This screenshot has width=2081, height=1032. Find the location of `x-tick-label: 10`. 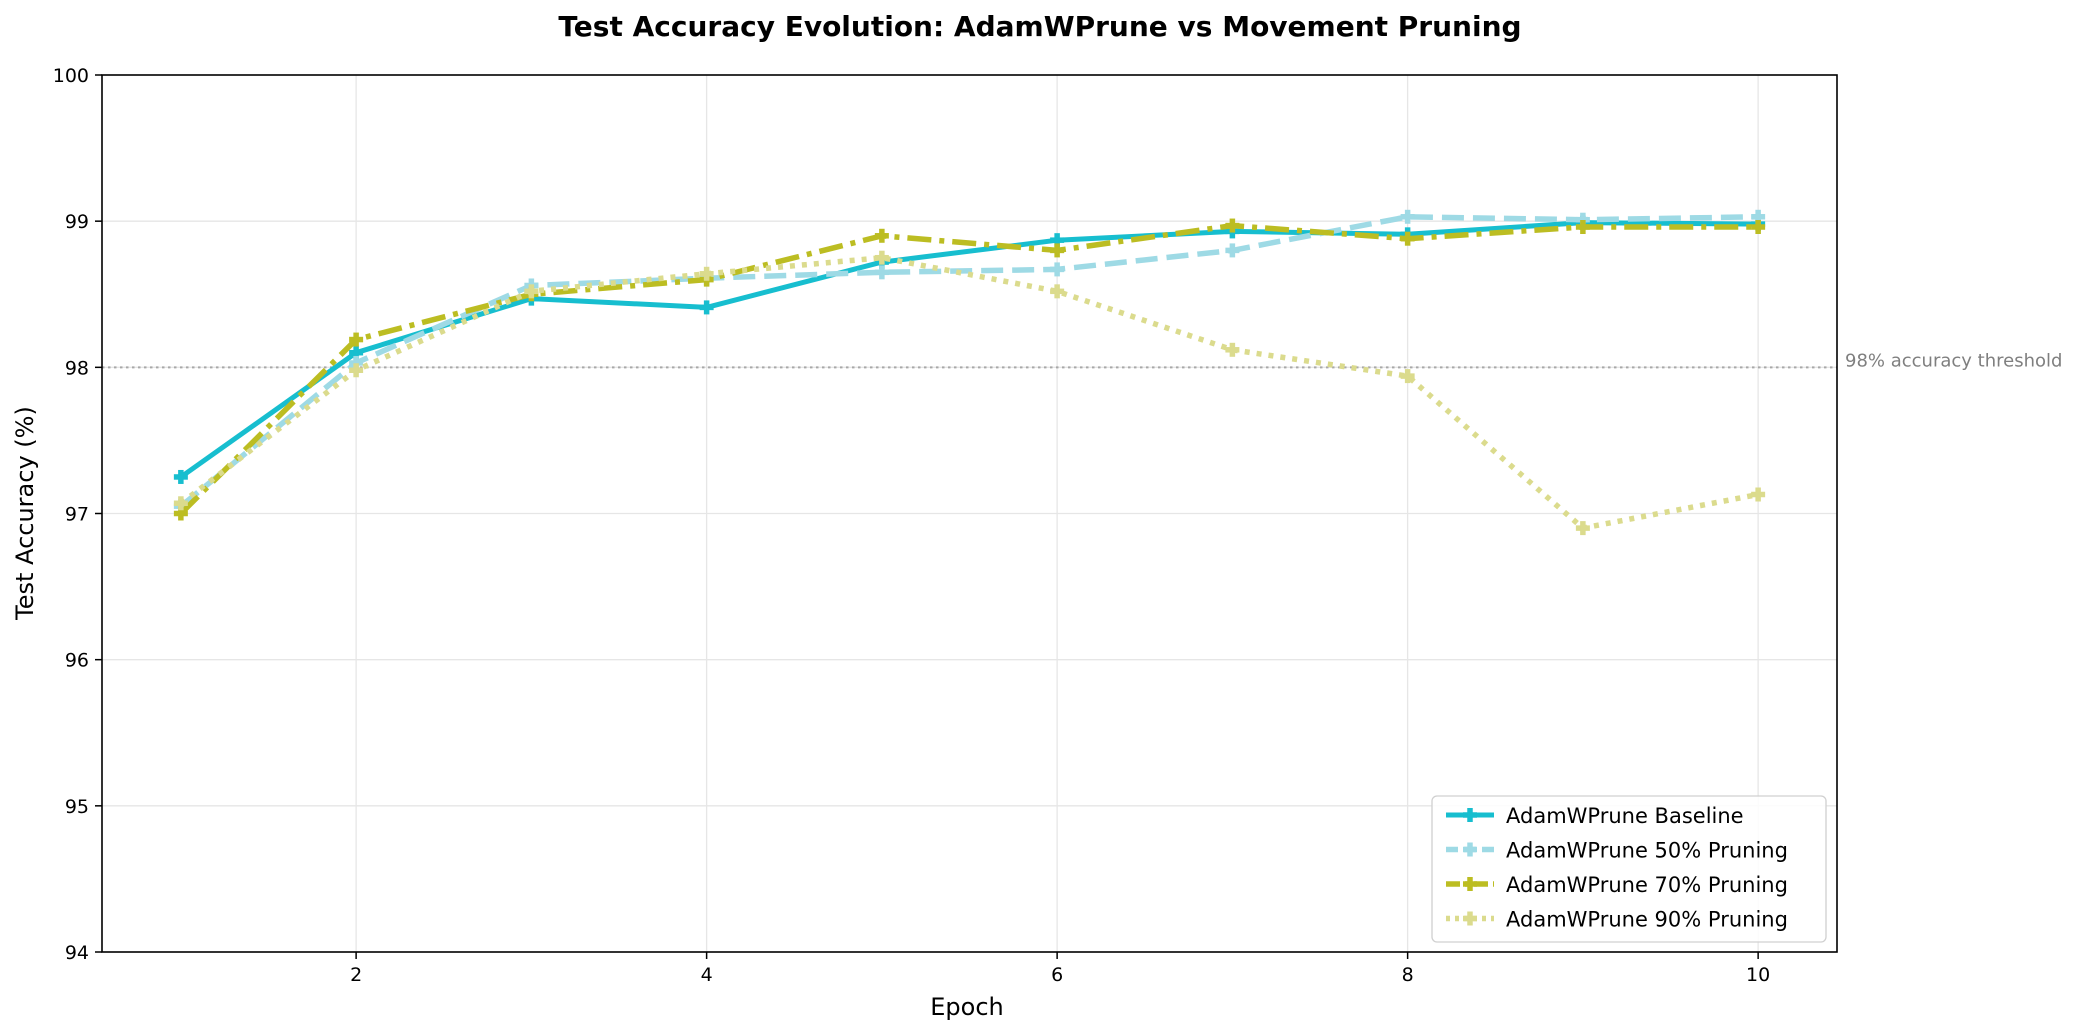

x-tick-label: 10 is located at coordinates (1758, 975).